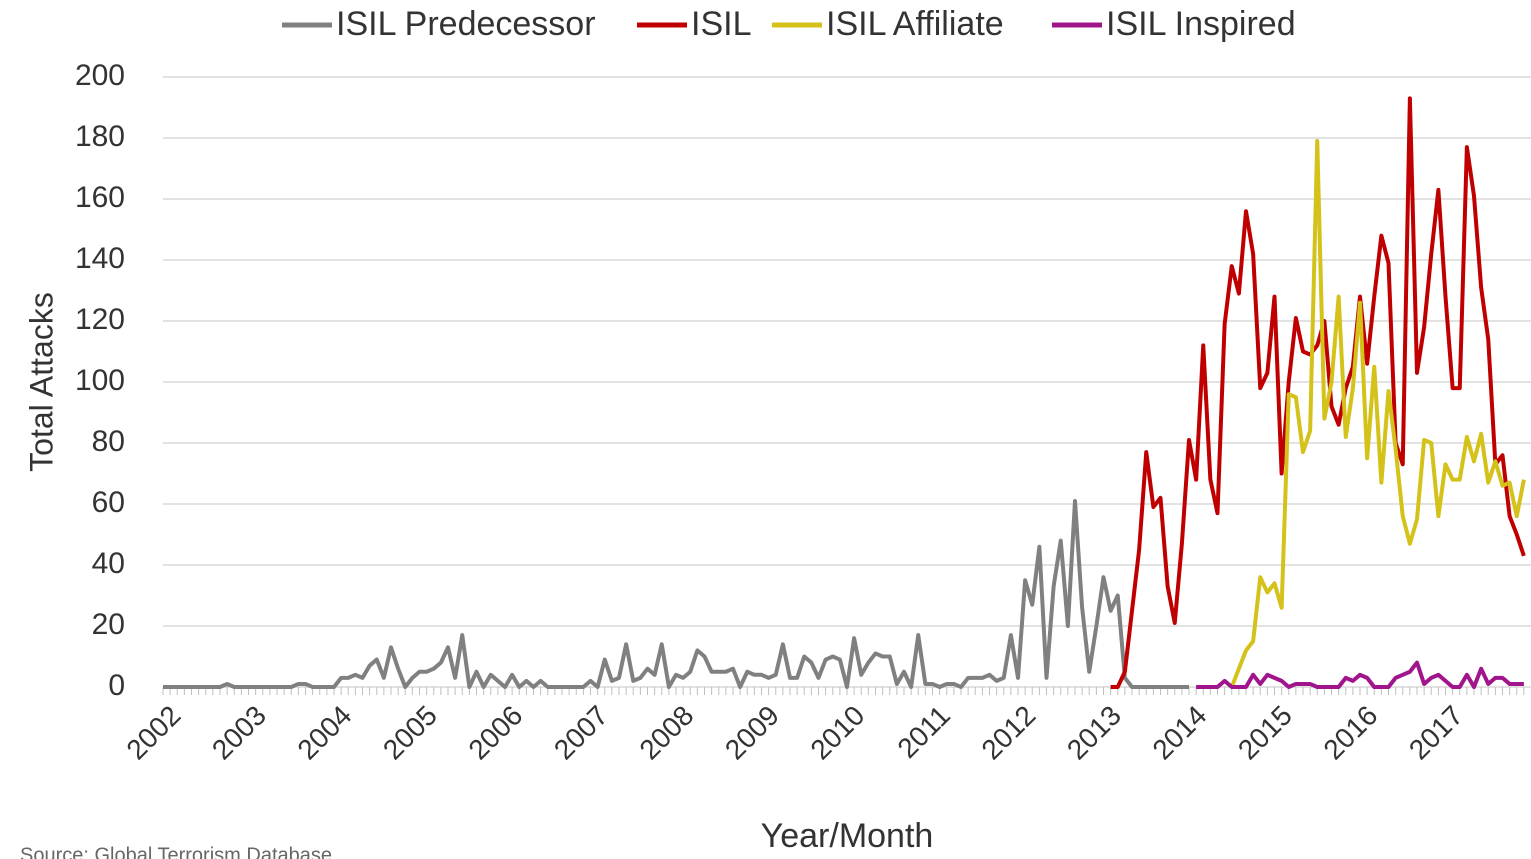 Image resolution: width=1531 pixels, height=859 pixels. What do you see at coordinates (116, 685) in the screenshot?
I see `y-tick-label: 0` at bounding box center [116, 685].